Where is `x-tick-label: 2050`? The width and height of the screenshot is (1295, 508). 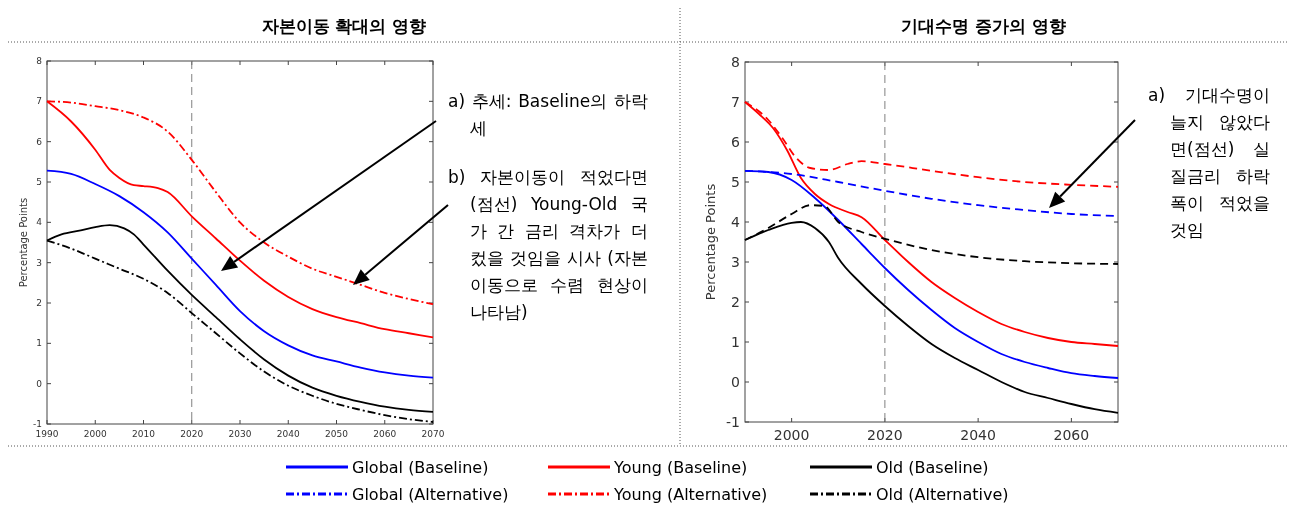
x-tick-label: 2050 is located at coordinates (337, 434).